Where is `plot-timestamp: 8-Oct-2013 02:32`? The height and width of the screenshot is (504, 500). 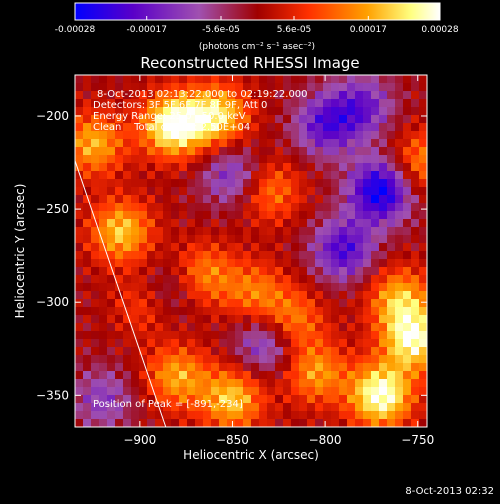
plot-timestamp: 8-Oct-2013 02:32 is located at coordinates (449, 491).